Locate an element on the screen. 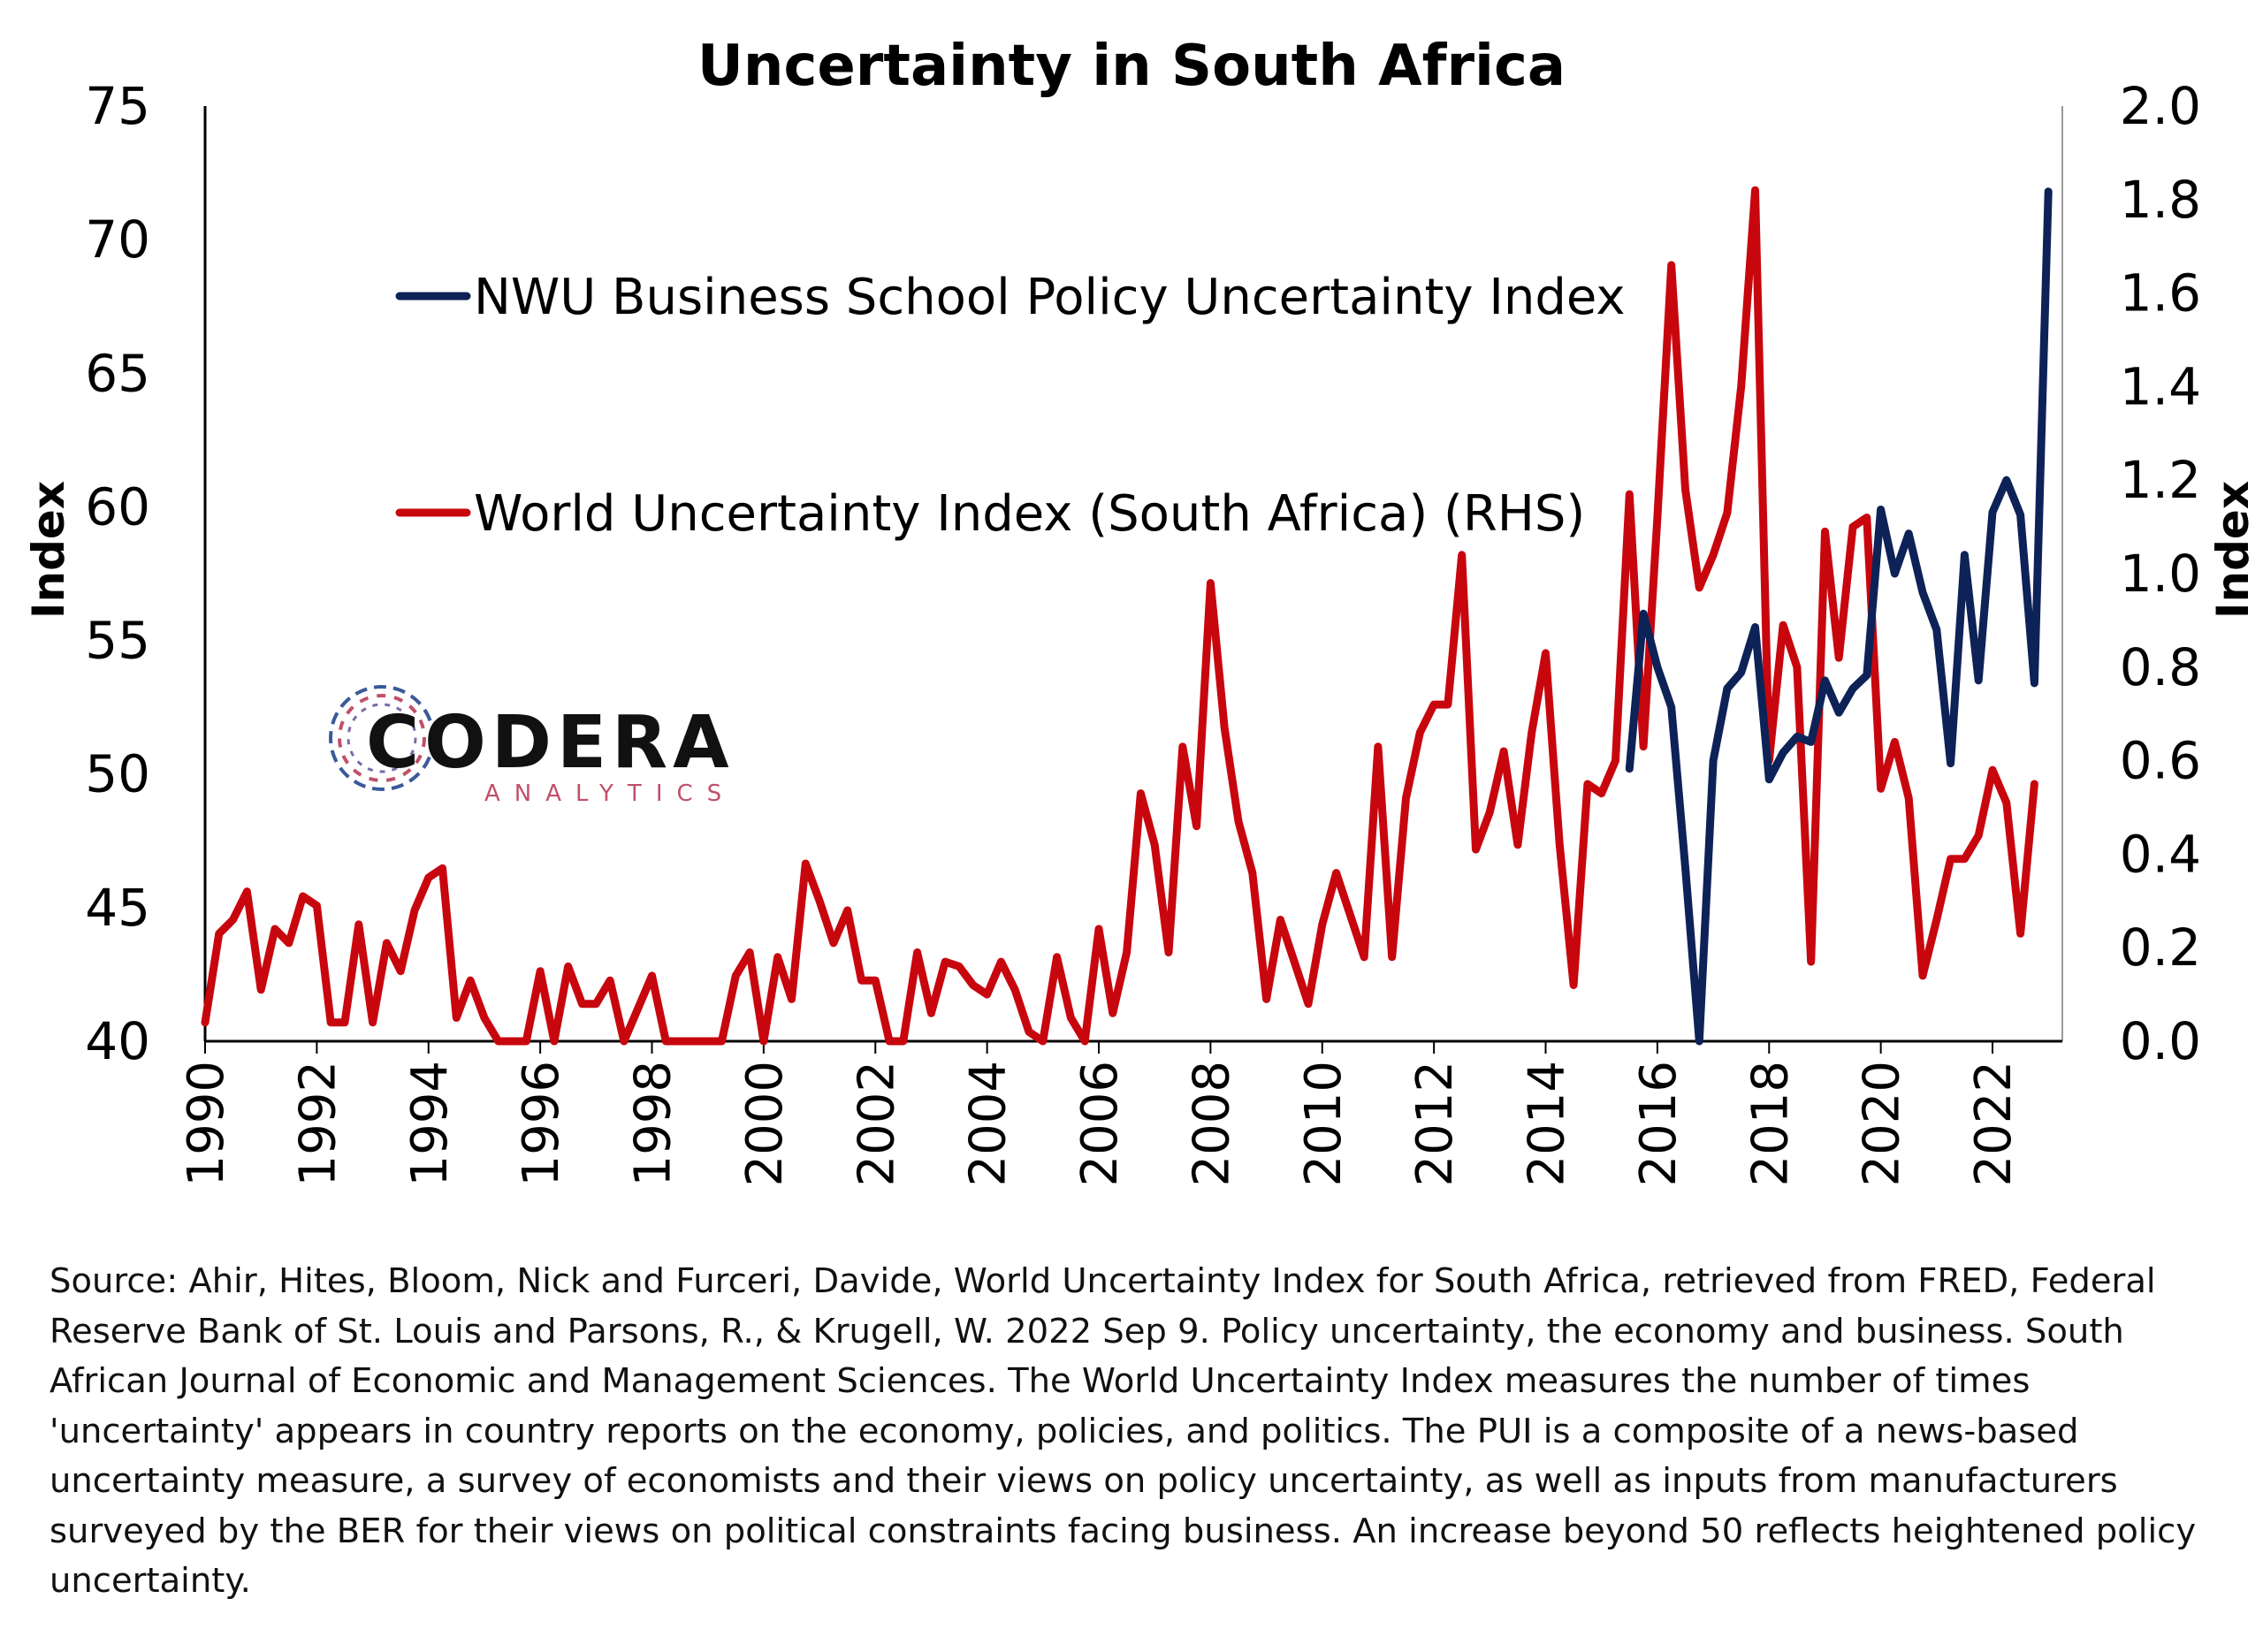 The width and height of the screenshot is (2263, 1652). x-tick-label: 1992 is located at coordinates (318, 1124).